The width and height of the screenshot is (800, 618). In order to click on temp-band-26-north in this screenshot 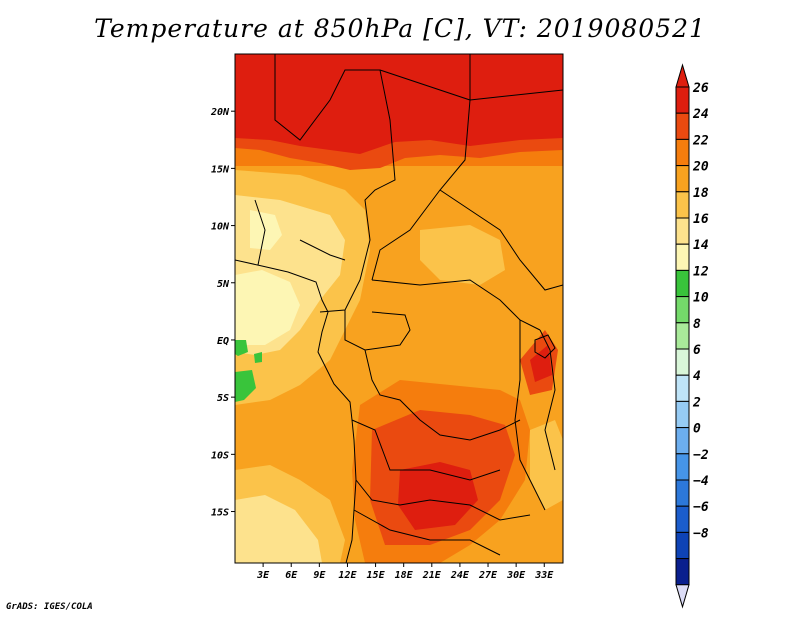, I will do `click(399, 104)`.